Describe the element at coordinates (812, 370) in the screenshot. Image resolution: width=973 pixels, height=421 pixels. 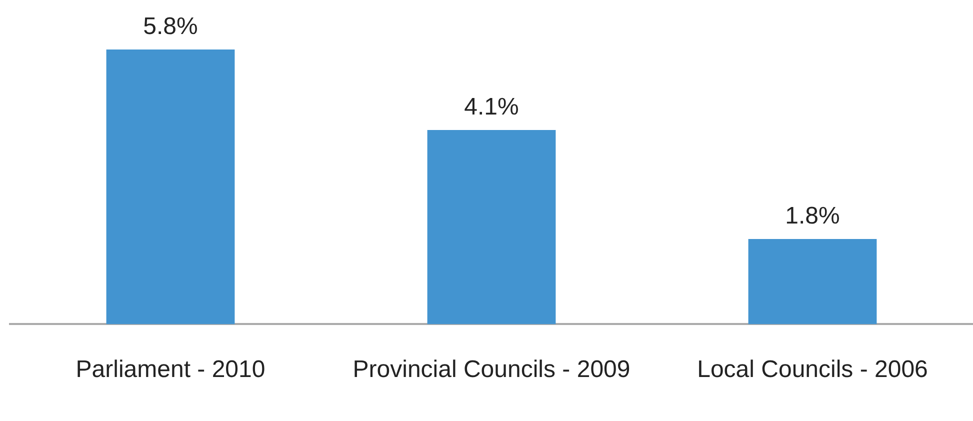
I see `x-tick-label: Local Councils - 2006` at that location.